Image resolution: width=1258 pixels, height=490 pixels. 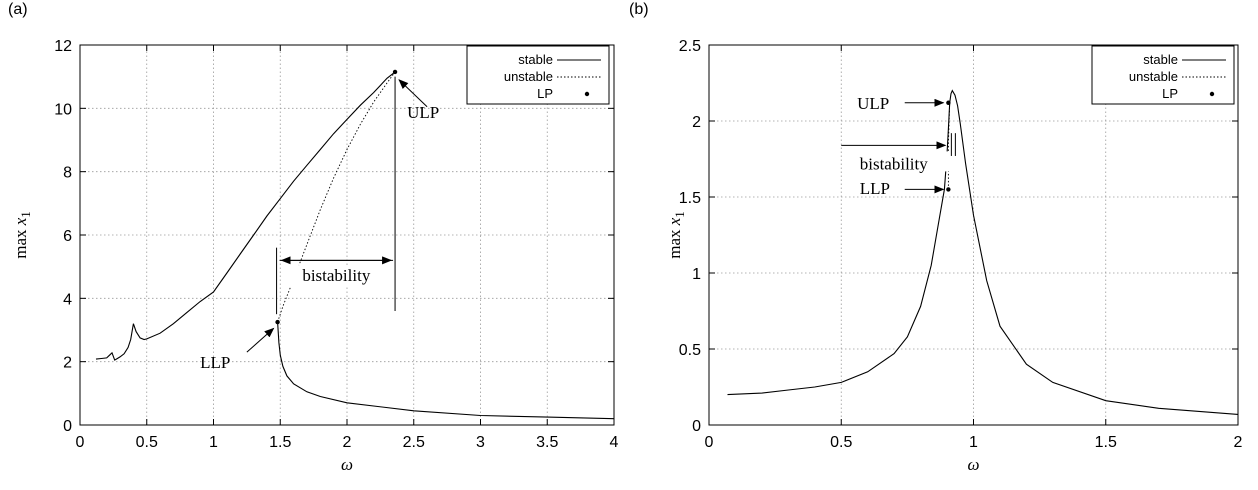 What do you see at coordinates (696, 274) in the screenshot?
I see `y-tick-label: 1` at bounding box center [696, 274].